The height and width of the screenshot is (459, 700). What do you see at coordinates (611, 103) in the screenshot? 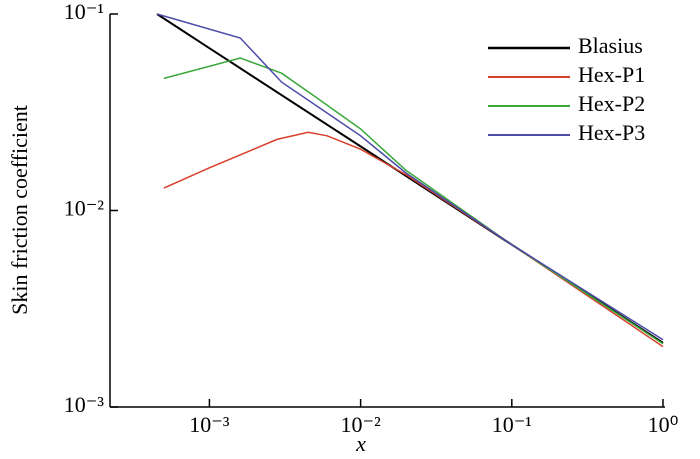
I see `legend-label: Hex-P2` at bounding box center [611, 103].